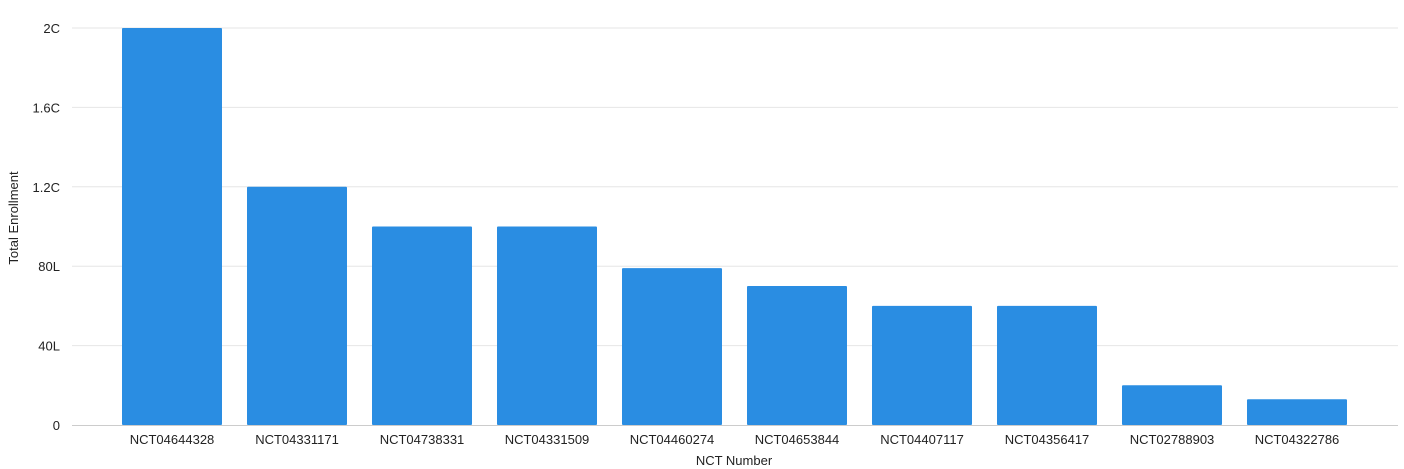  I want to click on bar-NCT04460274, so click(672, 346).